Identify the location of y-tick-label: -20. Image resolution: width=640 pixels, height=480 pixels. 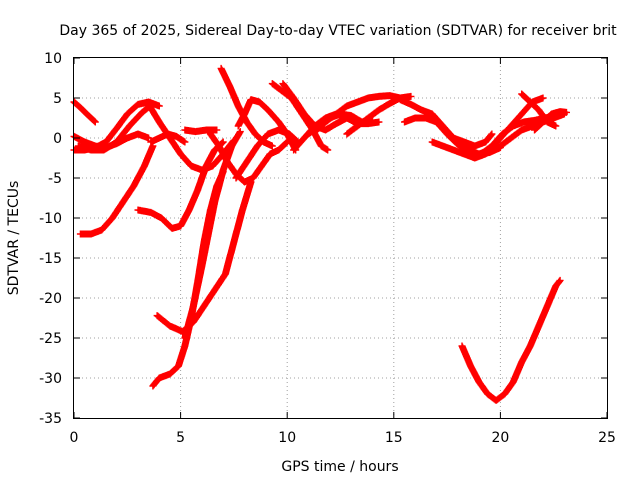
(50, 299).